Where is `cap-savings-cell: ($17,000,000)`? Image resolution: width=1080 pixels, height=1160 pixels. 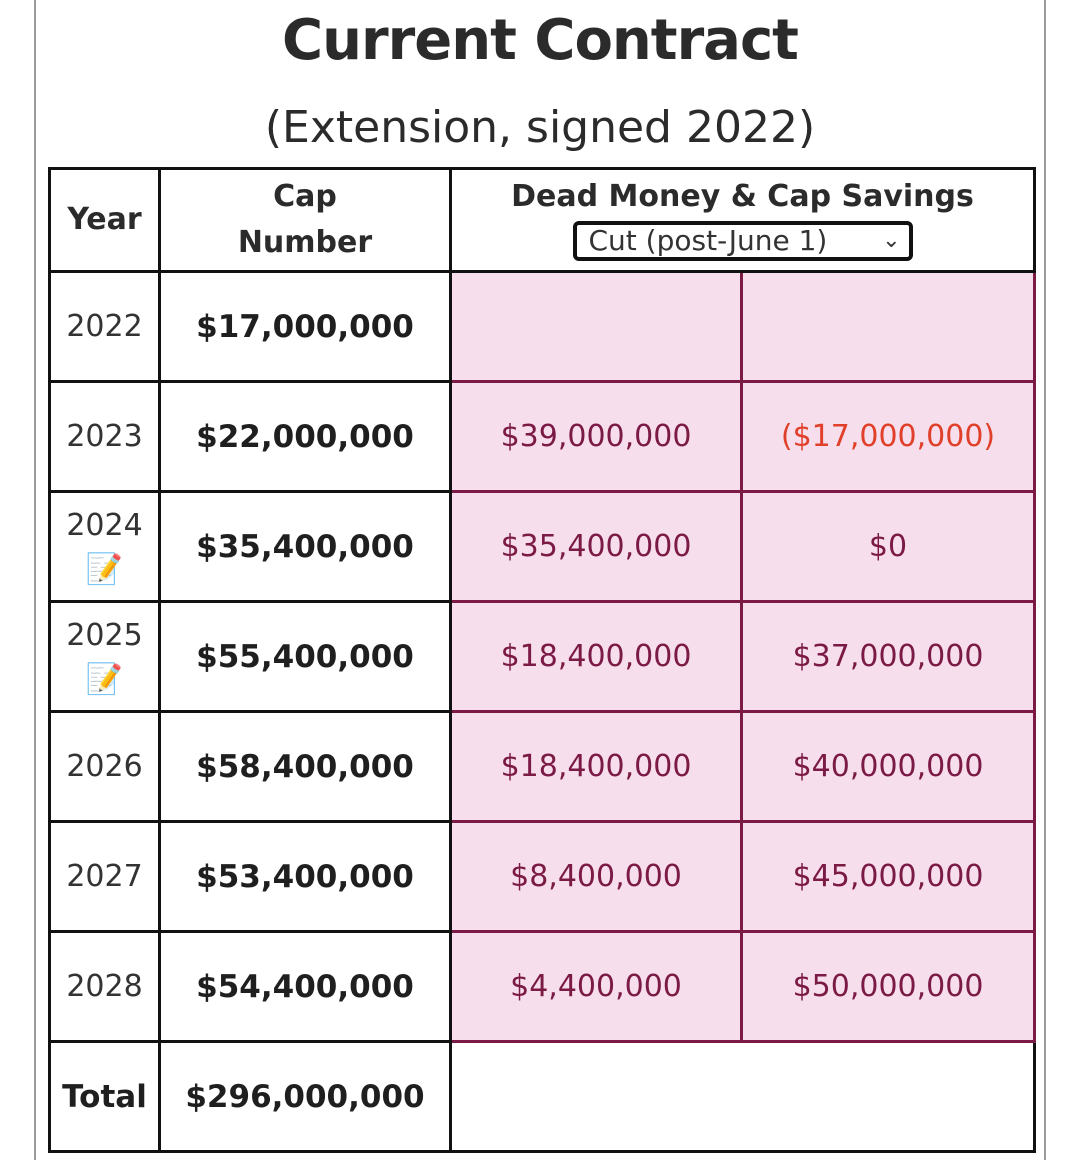
cap-savings-cell: ($17,000,000) is located at coordinates (888, 436).